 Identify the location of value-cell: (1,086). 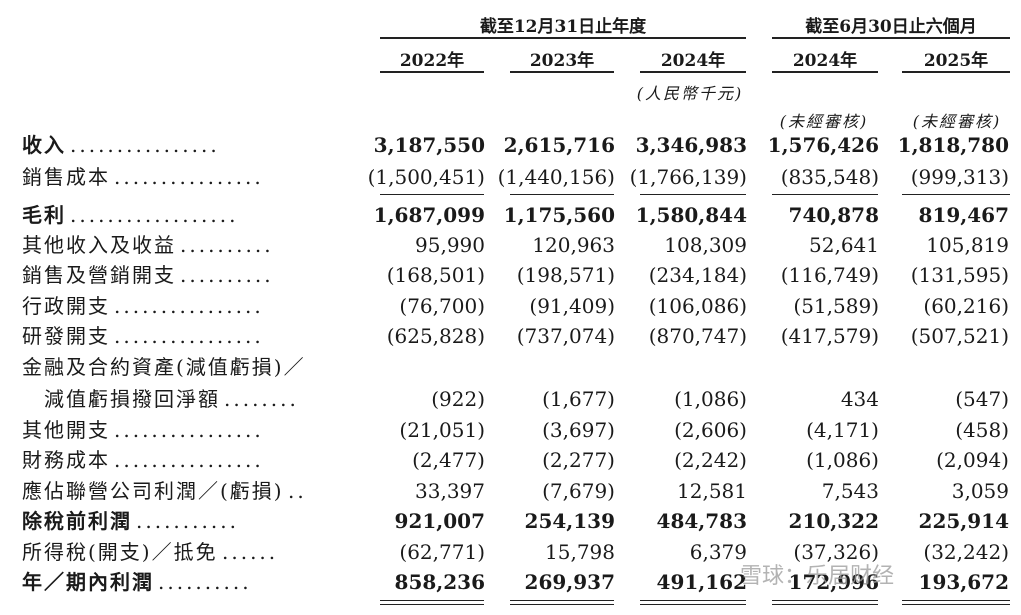
(710, 399).